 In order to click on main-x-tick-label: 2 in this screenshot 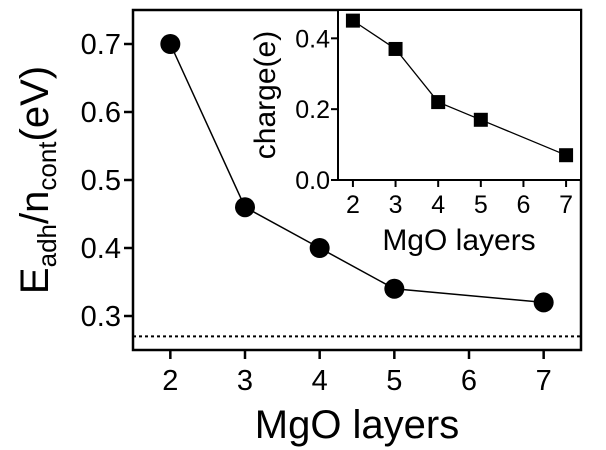, I will do `click(170, 381)`.